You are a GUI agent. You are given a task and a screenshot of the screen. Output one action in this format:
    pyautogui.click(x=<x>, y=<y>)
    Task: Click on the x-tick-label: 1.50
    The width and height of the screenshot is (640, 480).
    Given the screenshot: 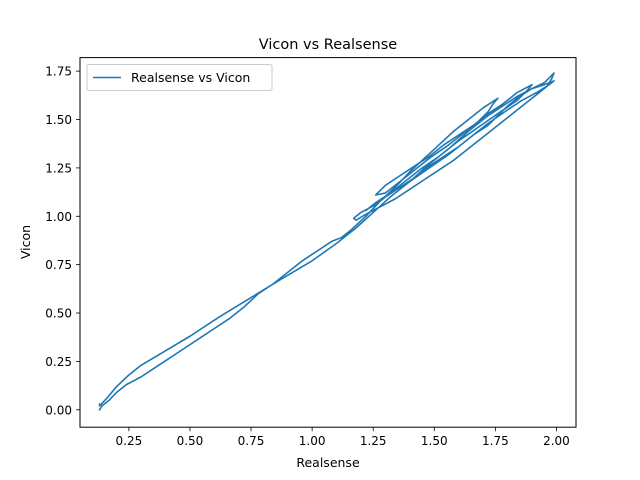 What is the action you would take?
    pyautogui.click(x=434, y=441)
    